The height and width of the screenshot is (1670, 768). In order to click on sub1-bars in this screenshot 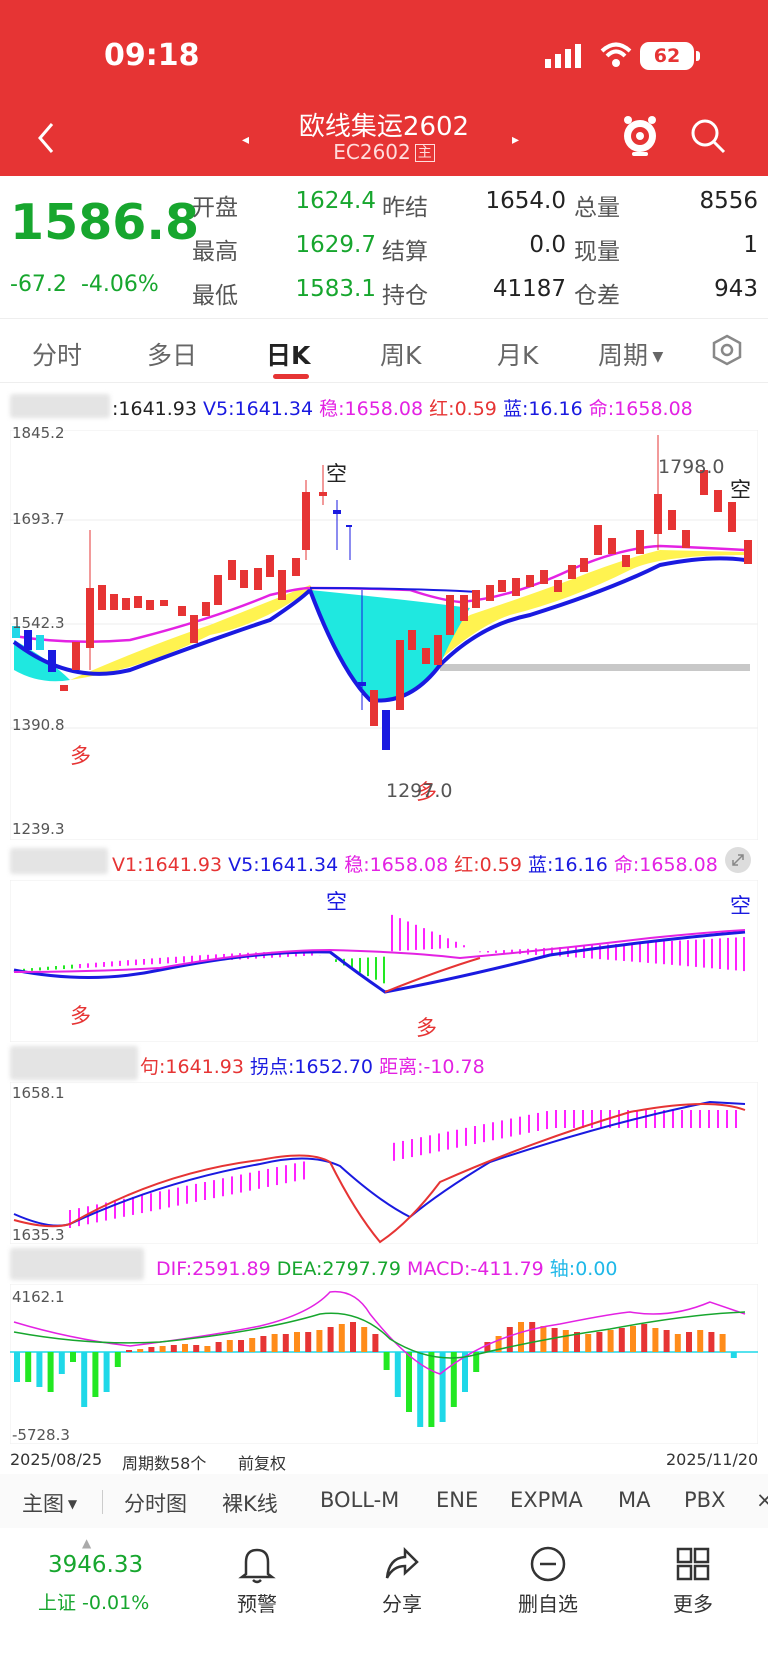, I will do `click(380, 949)`.